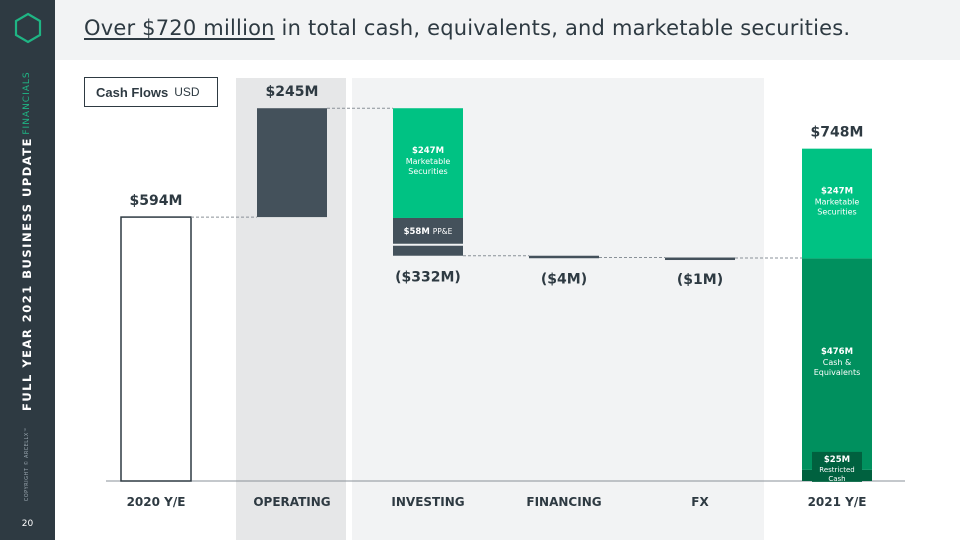 The width and height of the screenshot is (960, 540). I want to click on bar-investing-marketable-securities, so click(428, 163).